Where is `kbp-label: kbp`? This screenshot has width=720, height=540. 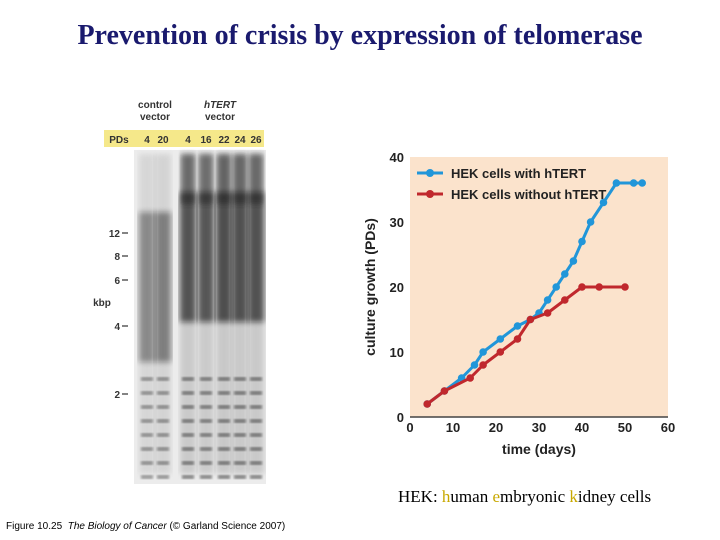 kbp-label: kbp is located at coordinates (102, 303).